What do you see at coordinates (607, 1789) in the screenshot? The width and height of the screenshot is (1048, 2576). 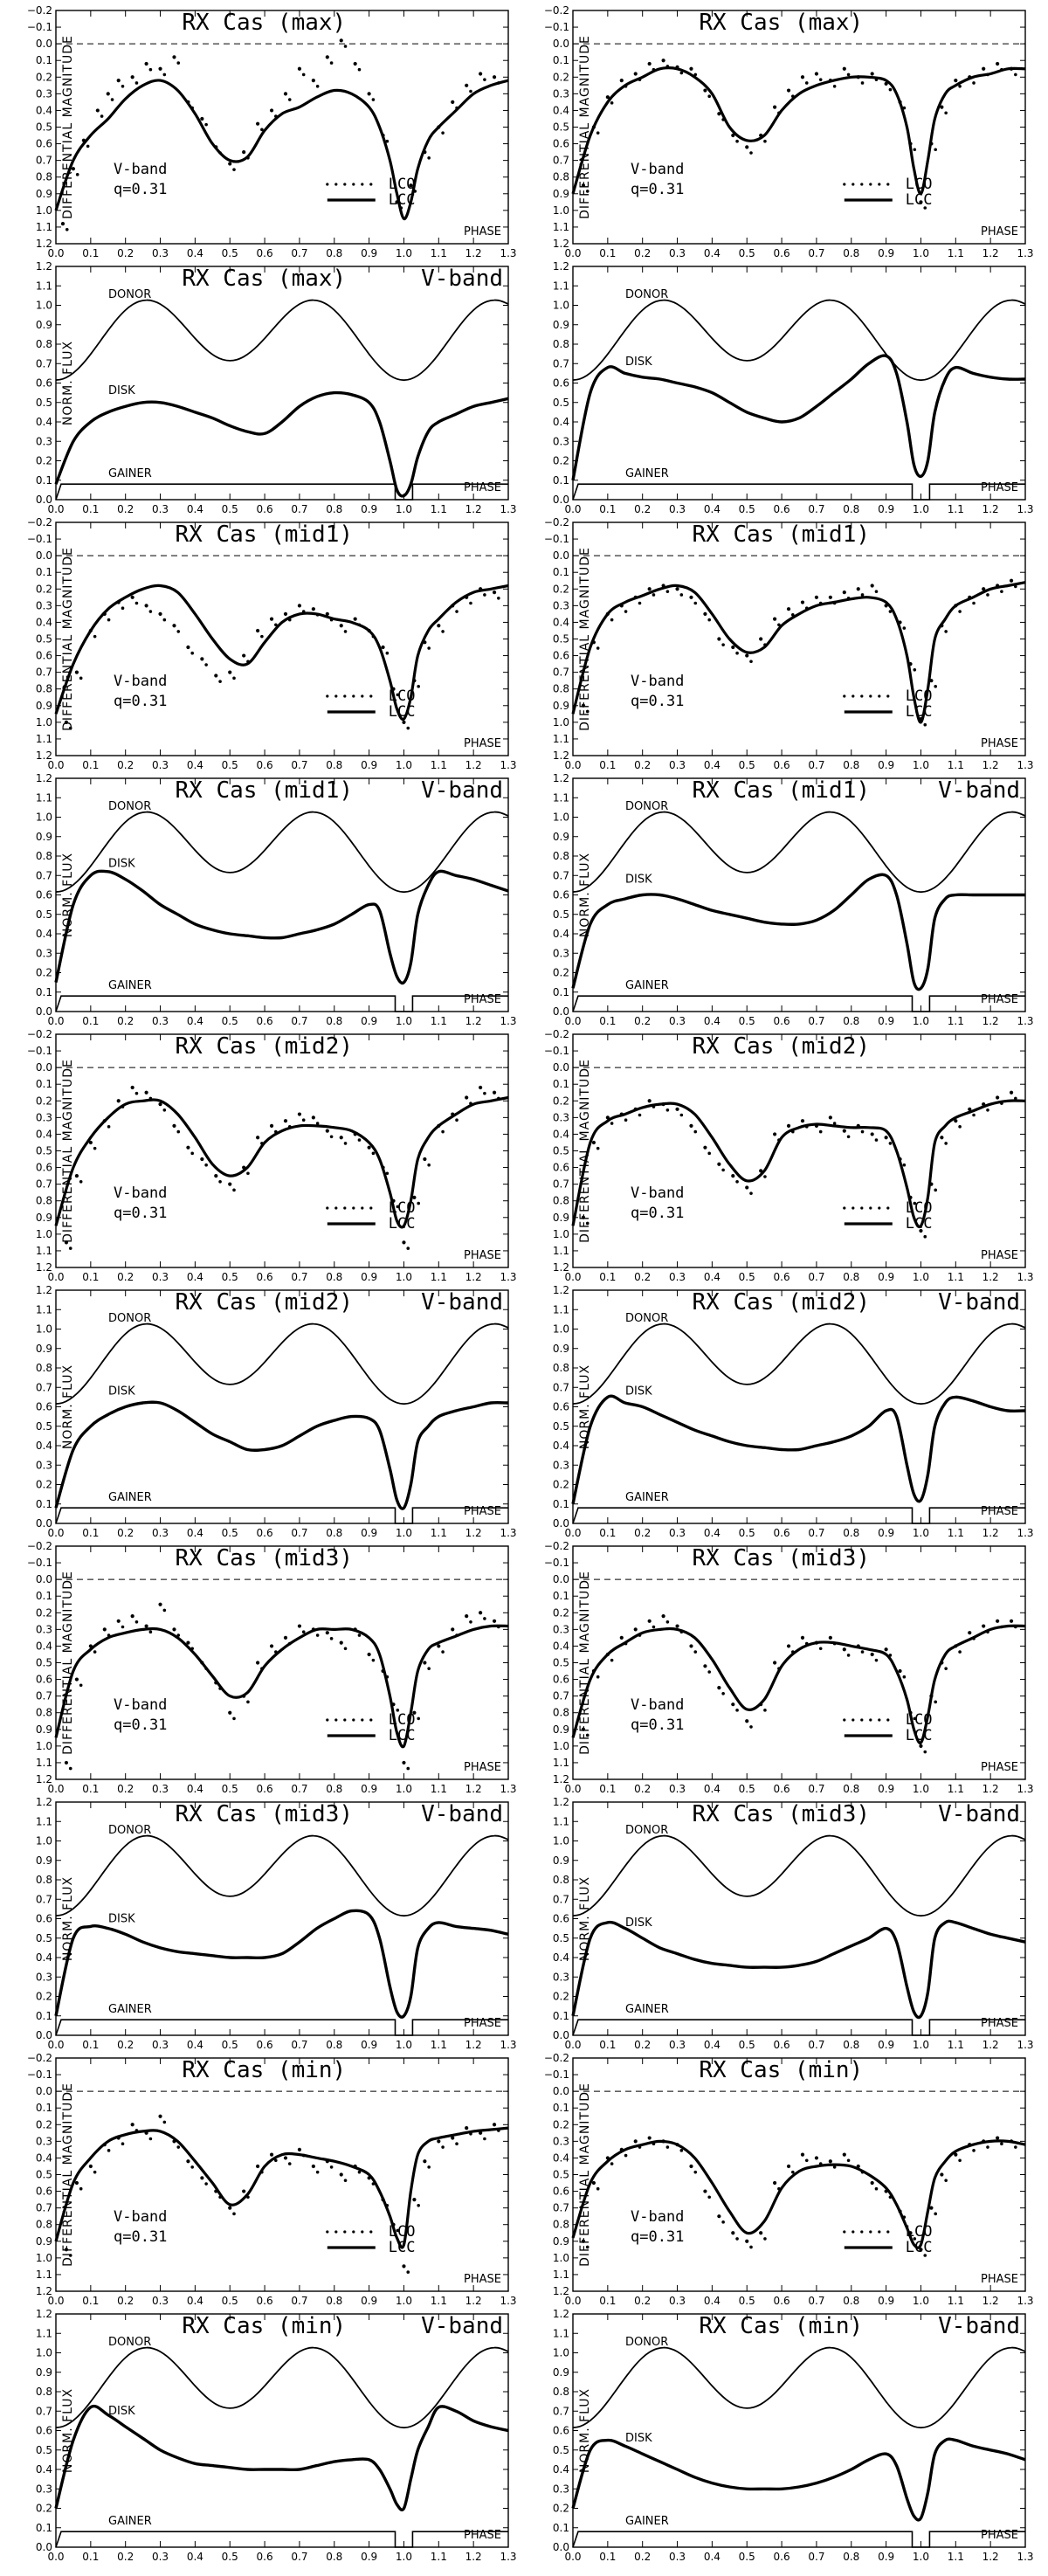 I see `x-tick-label: 0.1` at bounding box center [607, 1789].